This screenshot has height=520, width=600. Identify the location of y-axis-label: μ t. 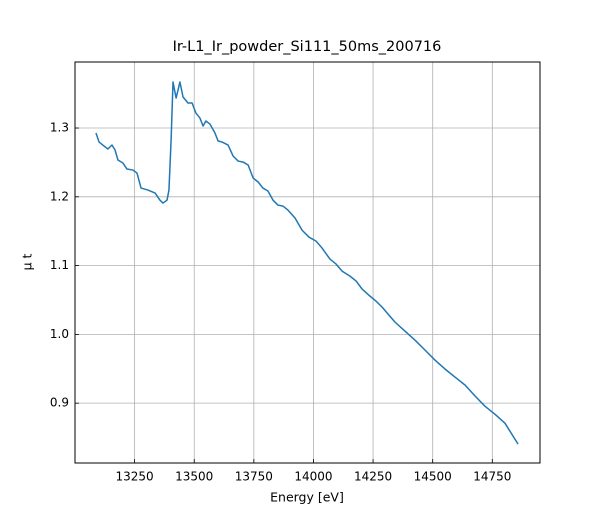
(27, 261).